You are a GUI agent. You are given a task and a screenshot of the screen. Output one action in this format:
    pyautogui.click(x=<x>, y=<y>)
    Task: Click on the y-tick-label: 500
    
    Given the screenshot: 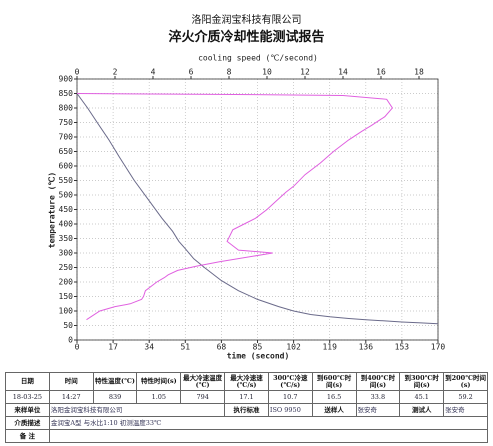 What is the action you would take?
    pyautogui.click(x=66, y=195)
    